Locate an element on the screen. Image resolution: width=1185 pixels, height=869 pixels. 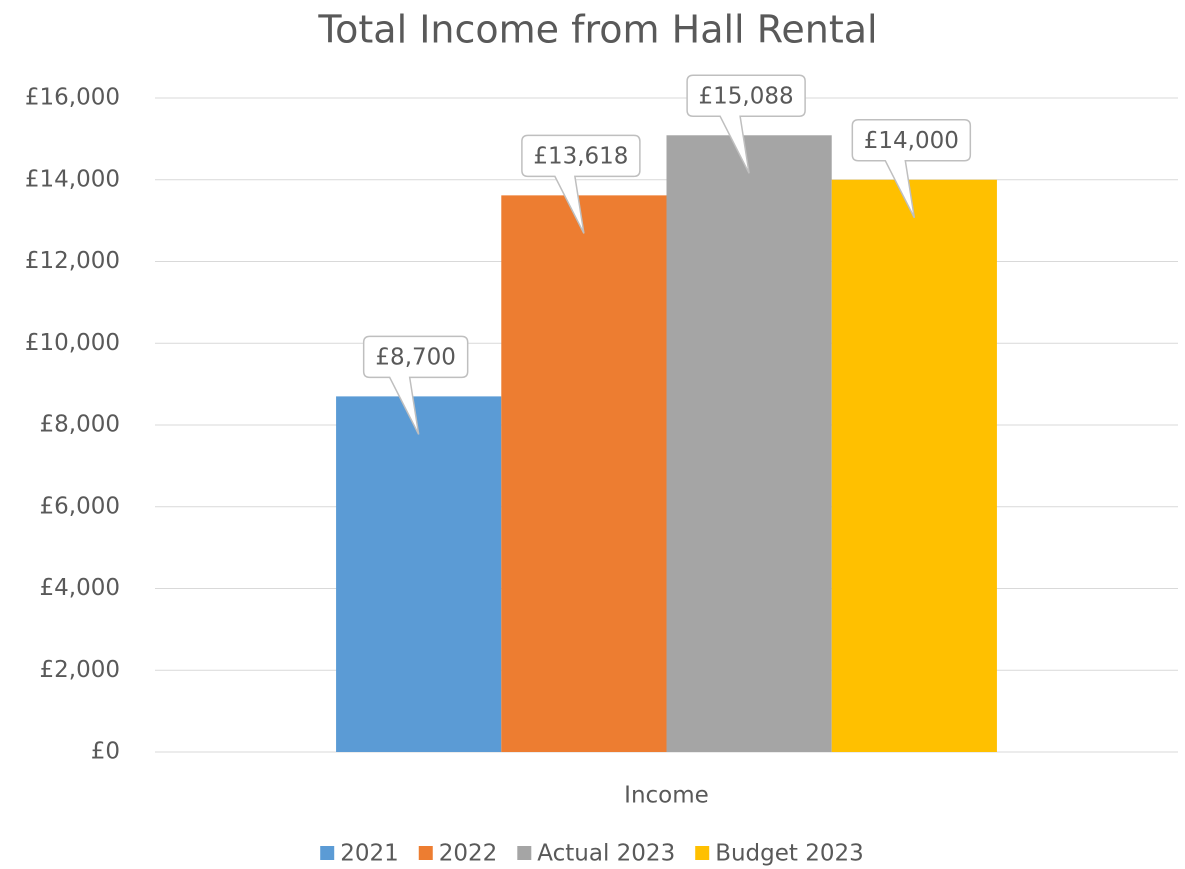
legend-label: 2022 is located at coordinates (468, 854).